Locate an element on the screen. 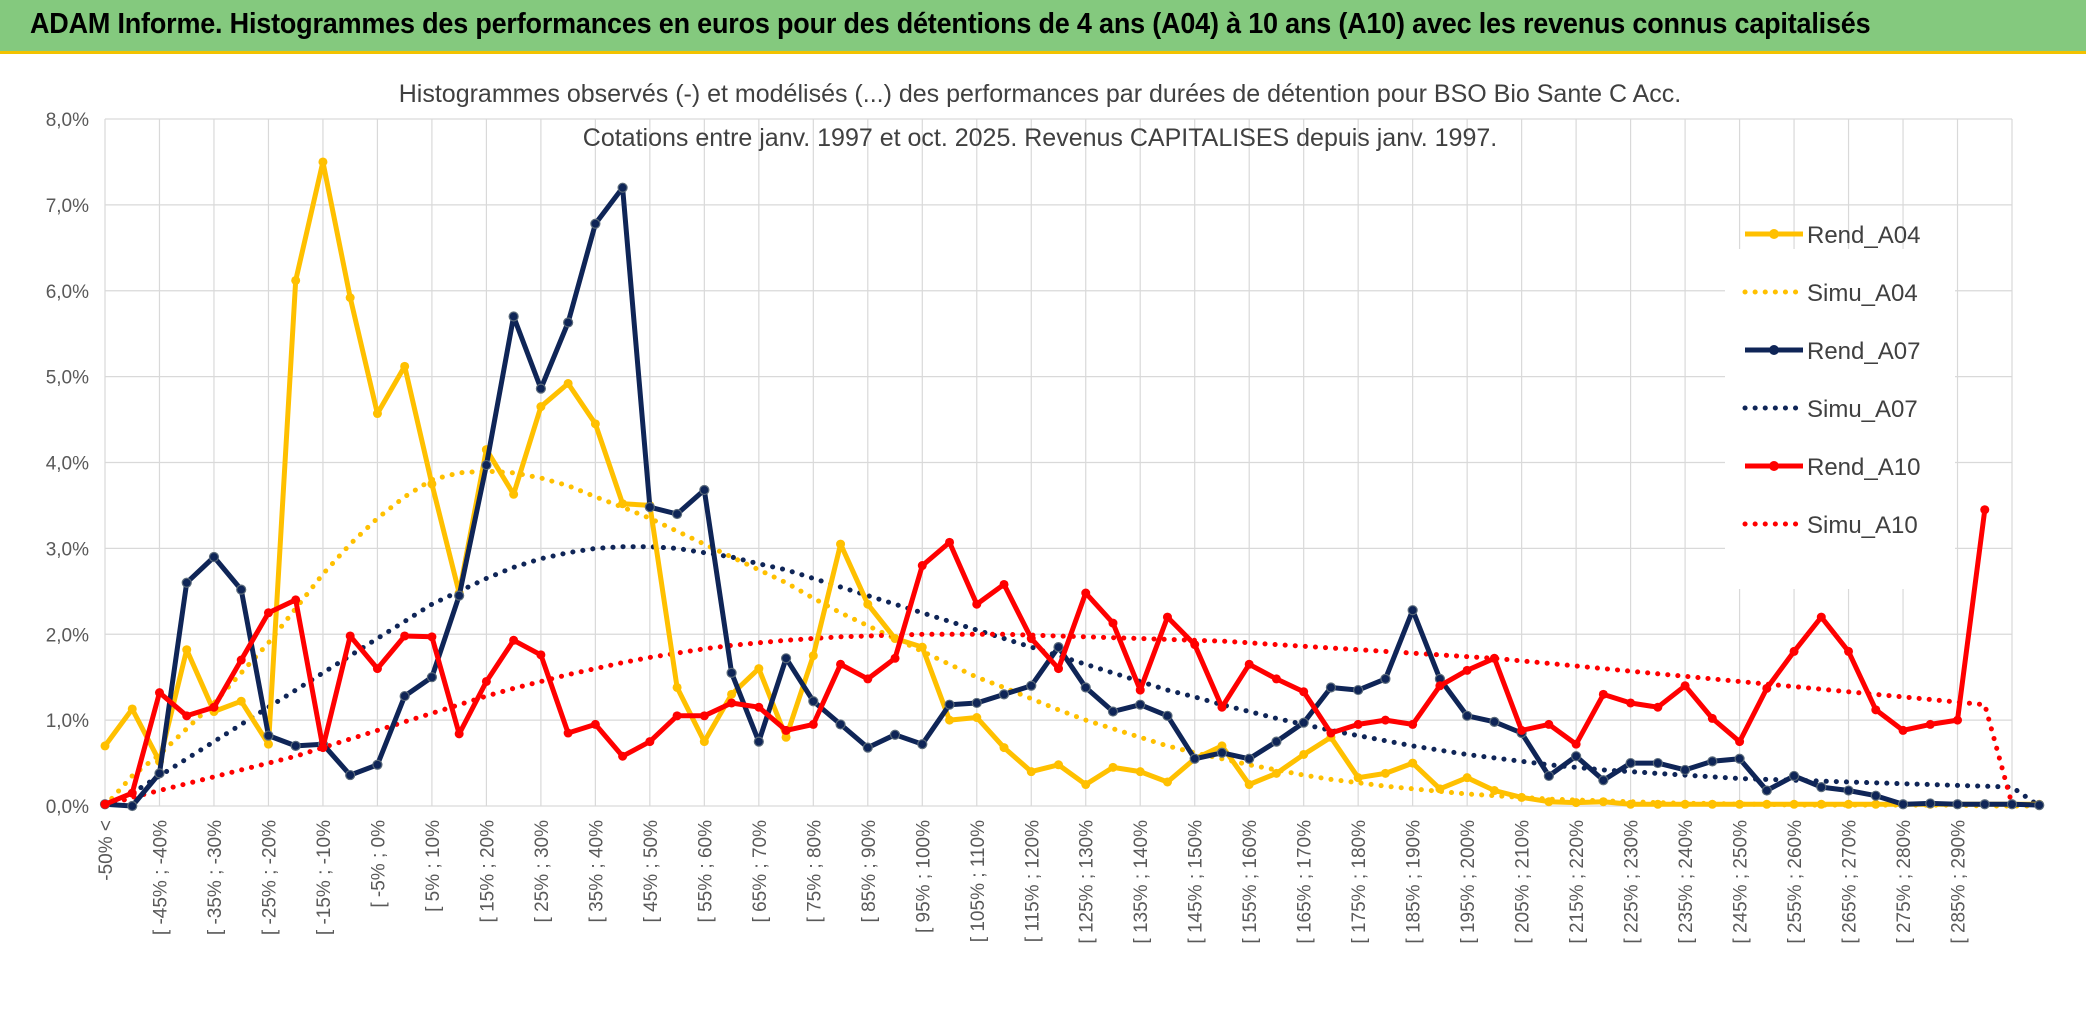 This screenshot has width=2086, height=1033. y-tick-label: 0,0% is located at coordinates (67, 807).